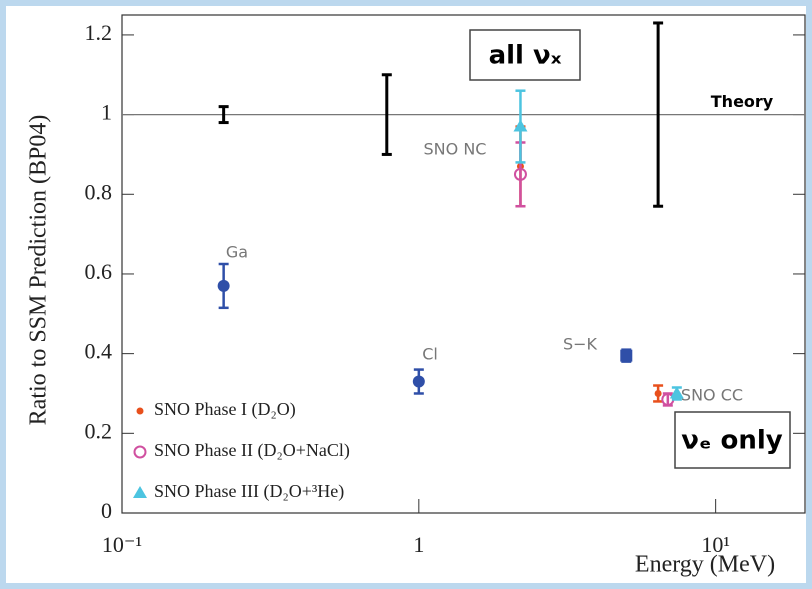 This screenshot has height=589, width=812. What do you see at coordinates (715, 544) in the screenshot?
I see `x-tick-label: 10¹` at bounding box center [715, 544].